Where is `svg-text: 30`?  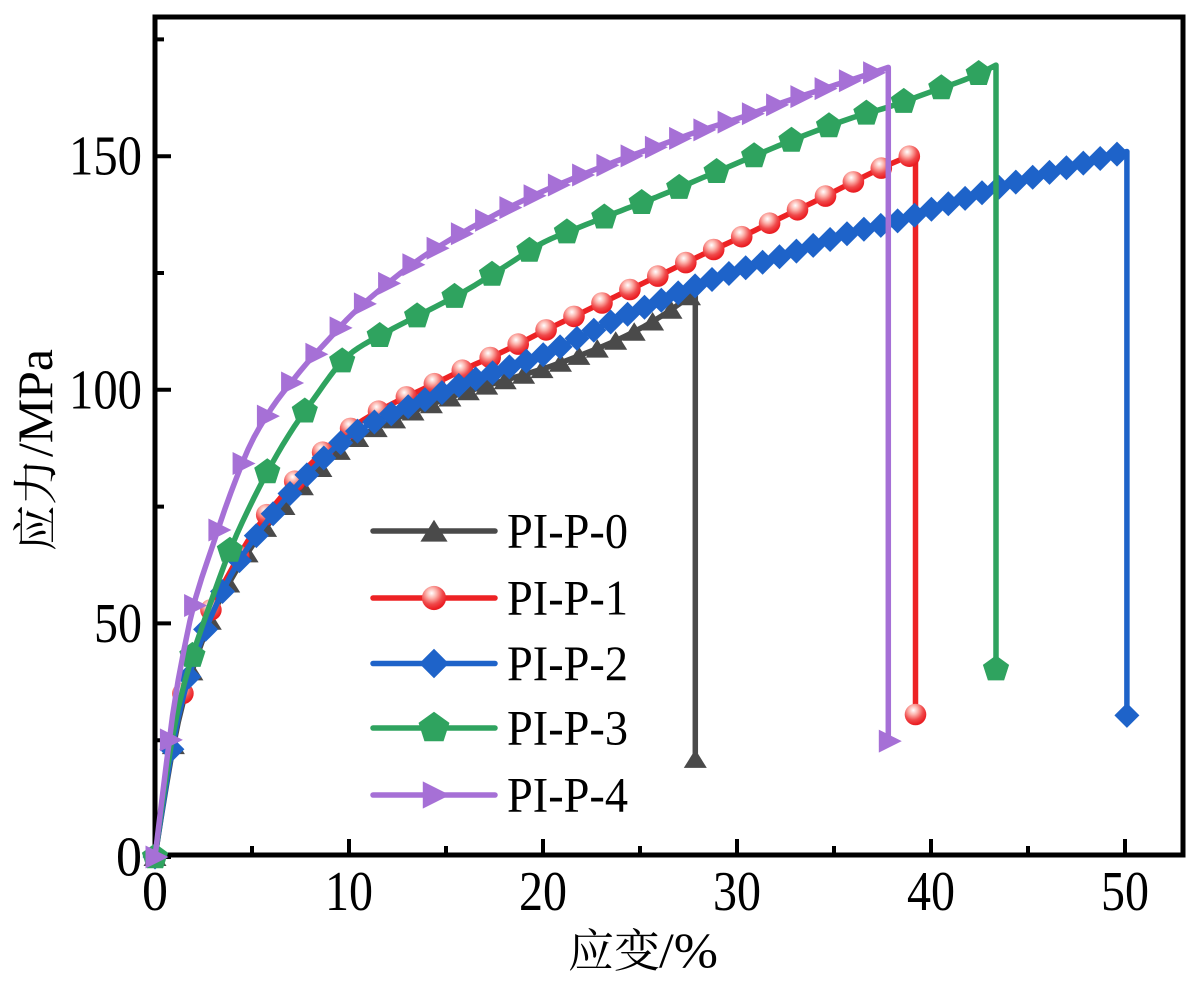
svg-text: 30 is located at coordinates (737, 892).